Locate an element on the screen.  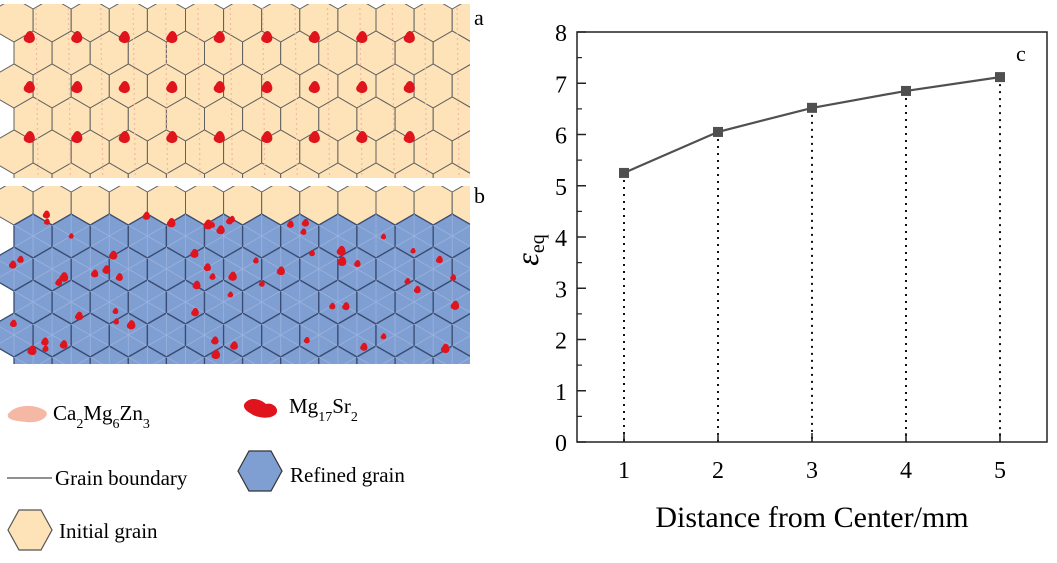
y-tick-label: 0 is located at coordinates (561, 444).